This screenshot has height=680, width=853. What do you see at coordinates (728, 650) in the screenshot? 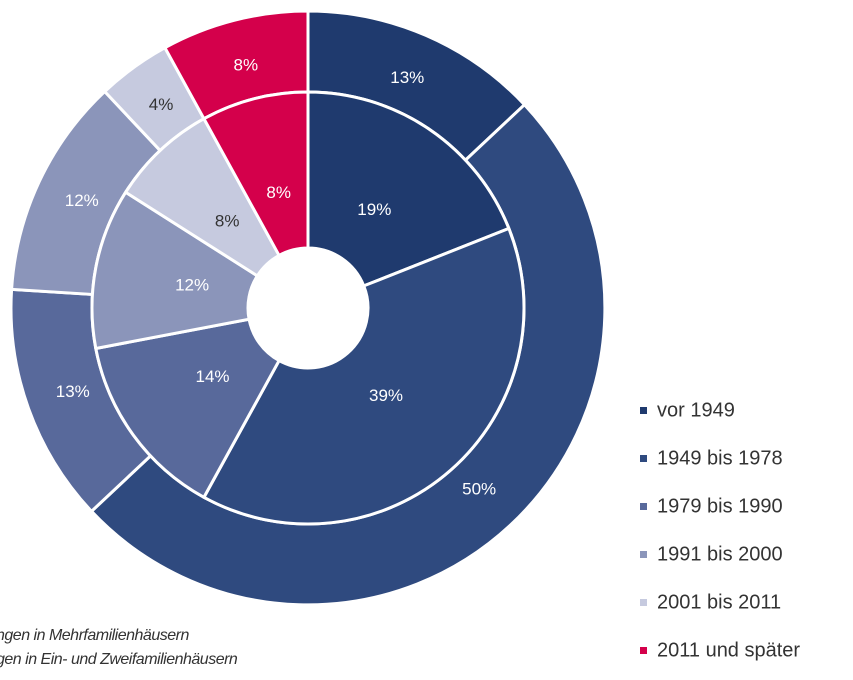
I see `legend-label: 2011 und später` at bounding box center [728, 650].